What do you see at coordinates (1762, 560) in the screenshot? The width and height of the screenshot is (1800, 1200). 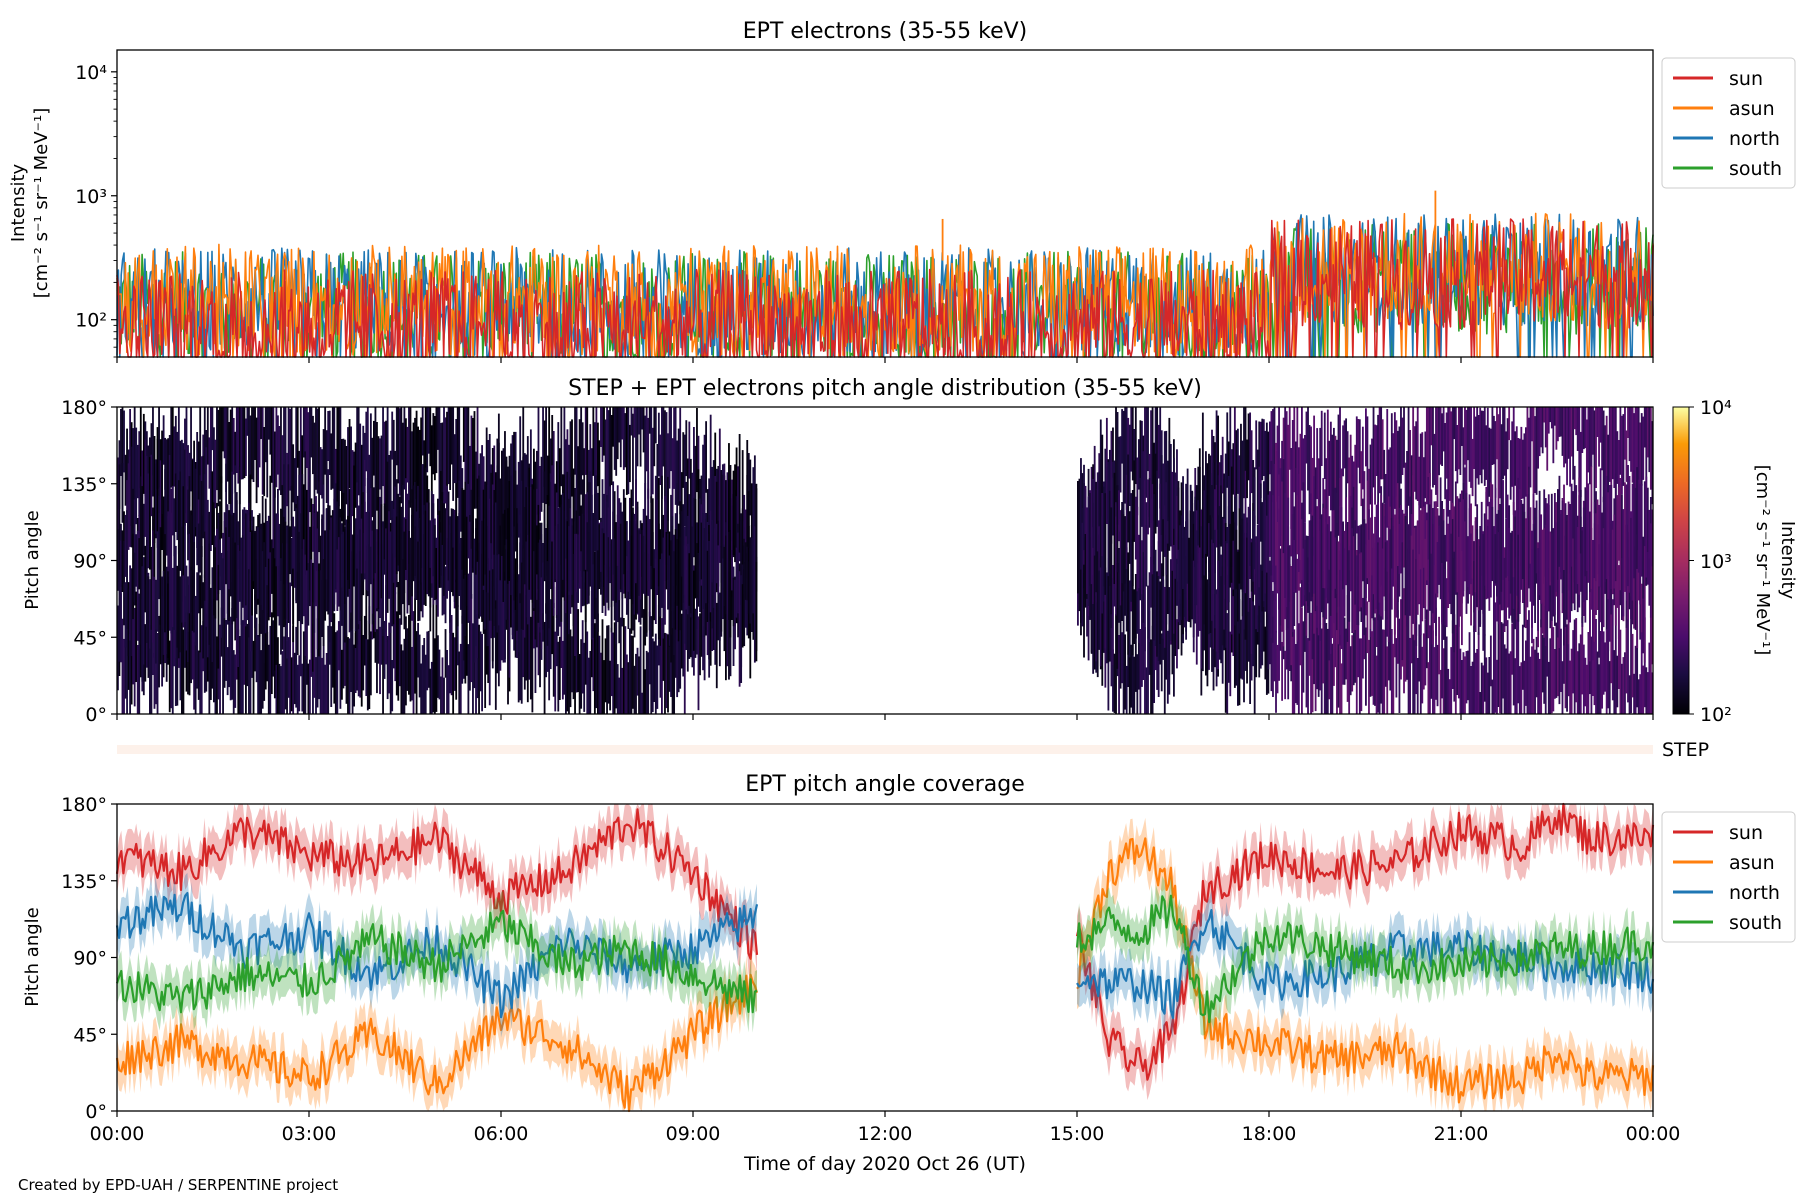 I see `colorbar-label-line2: [cm⁻² s⁻¹ sr⁻¹ MeV⁻¹]` at bounding box center [1762, 560].